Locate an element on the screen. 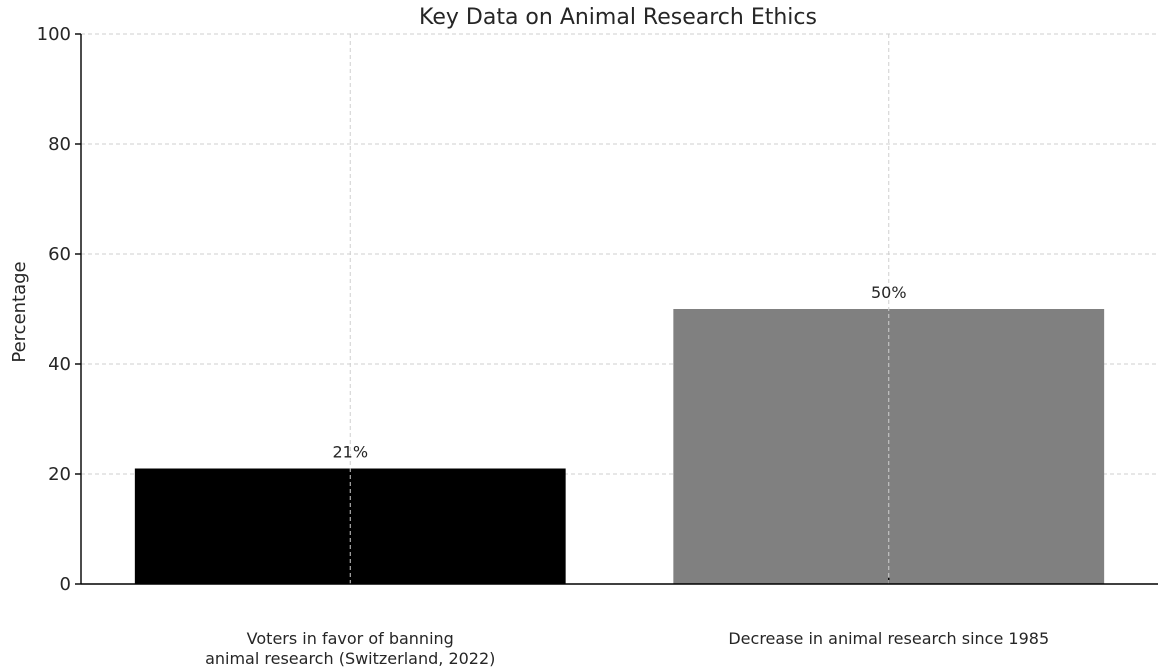 Image resolution: width=1160 pixels, height=670 pixels. y-tick-label: 40 is located at coordinates (59, 364).